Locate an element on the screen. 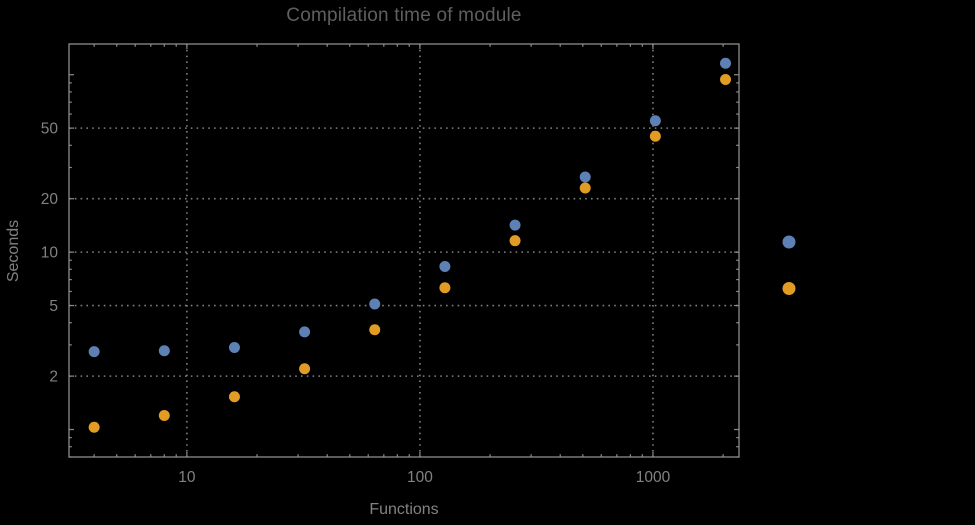  x-tick-label: 1000 is located at coordinates (653, 477).